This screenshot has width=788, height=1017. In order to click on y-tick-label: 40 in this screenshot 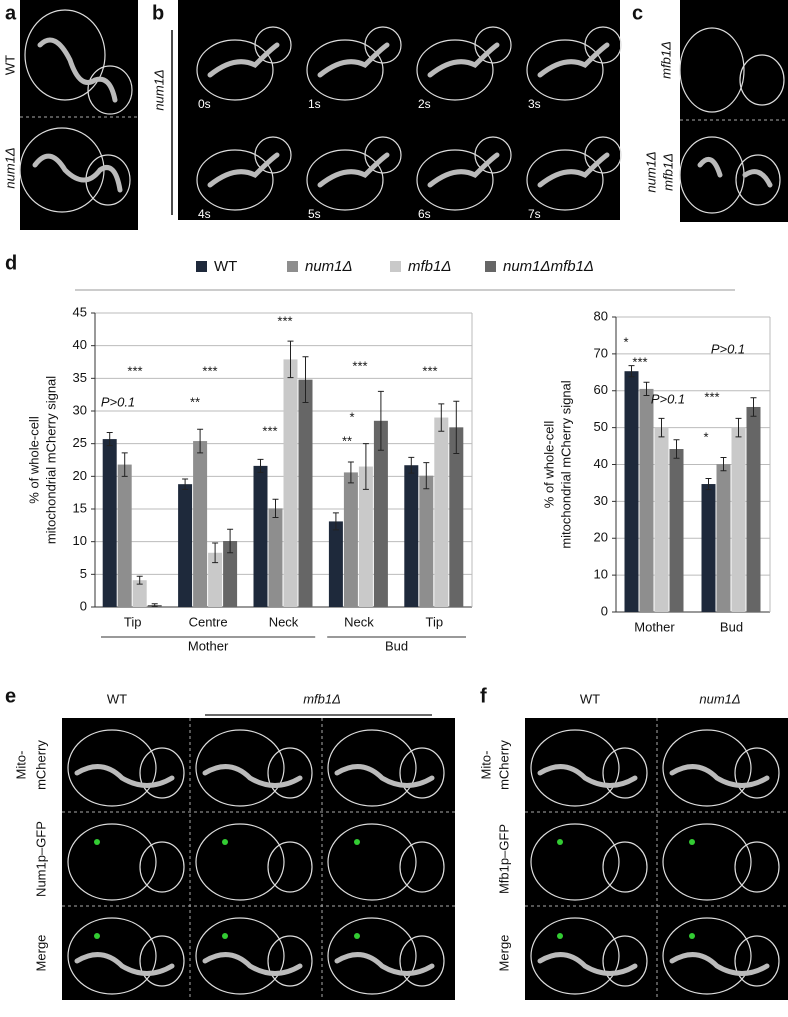, I will do `click(601, 463)`.